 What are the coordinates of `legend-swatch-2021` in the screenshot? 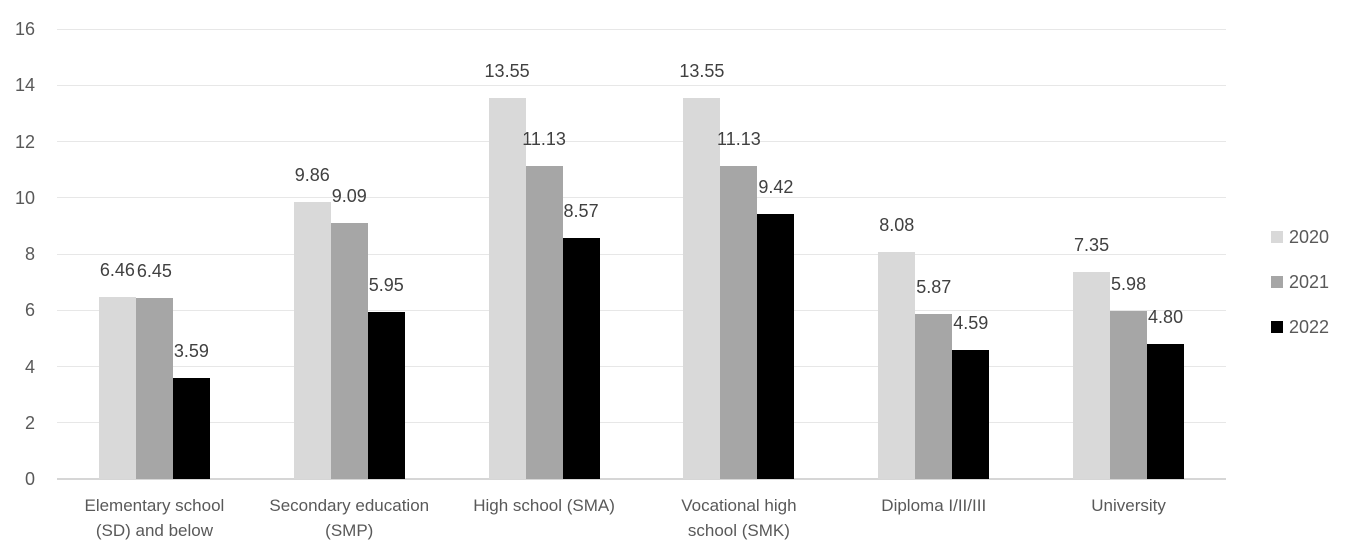 It's located at (1277, 282).